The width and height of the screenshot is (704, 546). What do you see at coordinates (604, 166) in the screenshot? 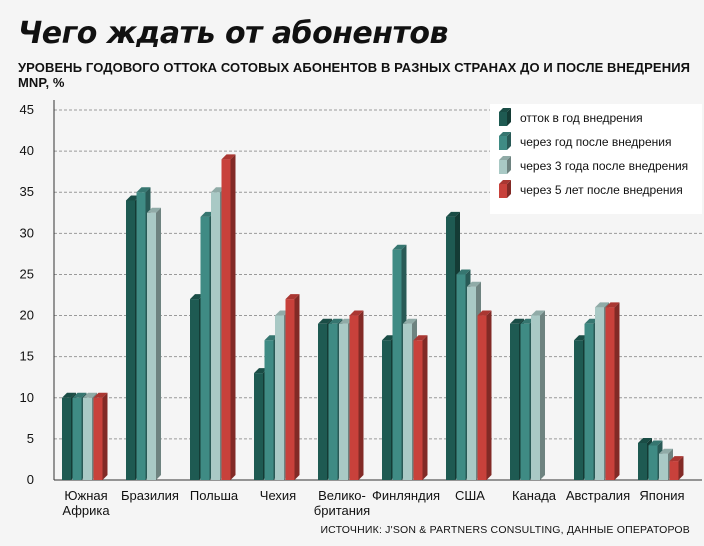
I see `legend-label: через 3 года после внедрения` at bounding box center [604, 166].